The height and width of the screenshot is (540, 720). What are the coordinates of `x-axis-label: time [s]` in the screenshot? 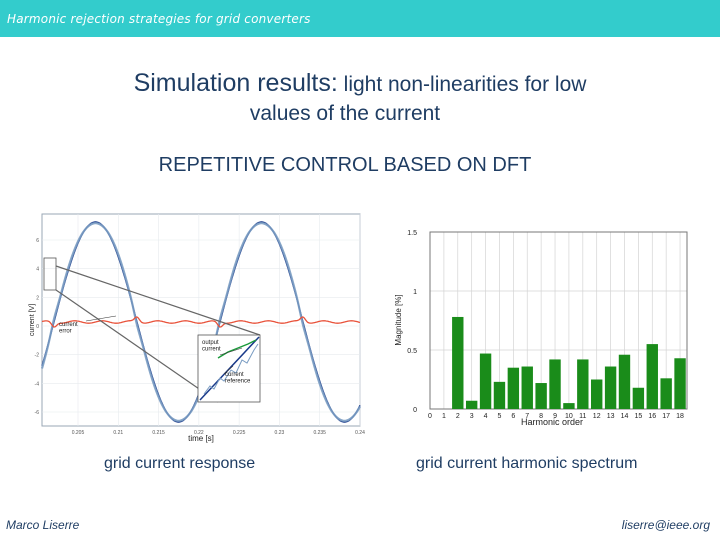 It's located at (201, 438).